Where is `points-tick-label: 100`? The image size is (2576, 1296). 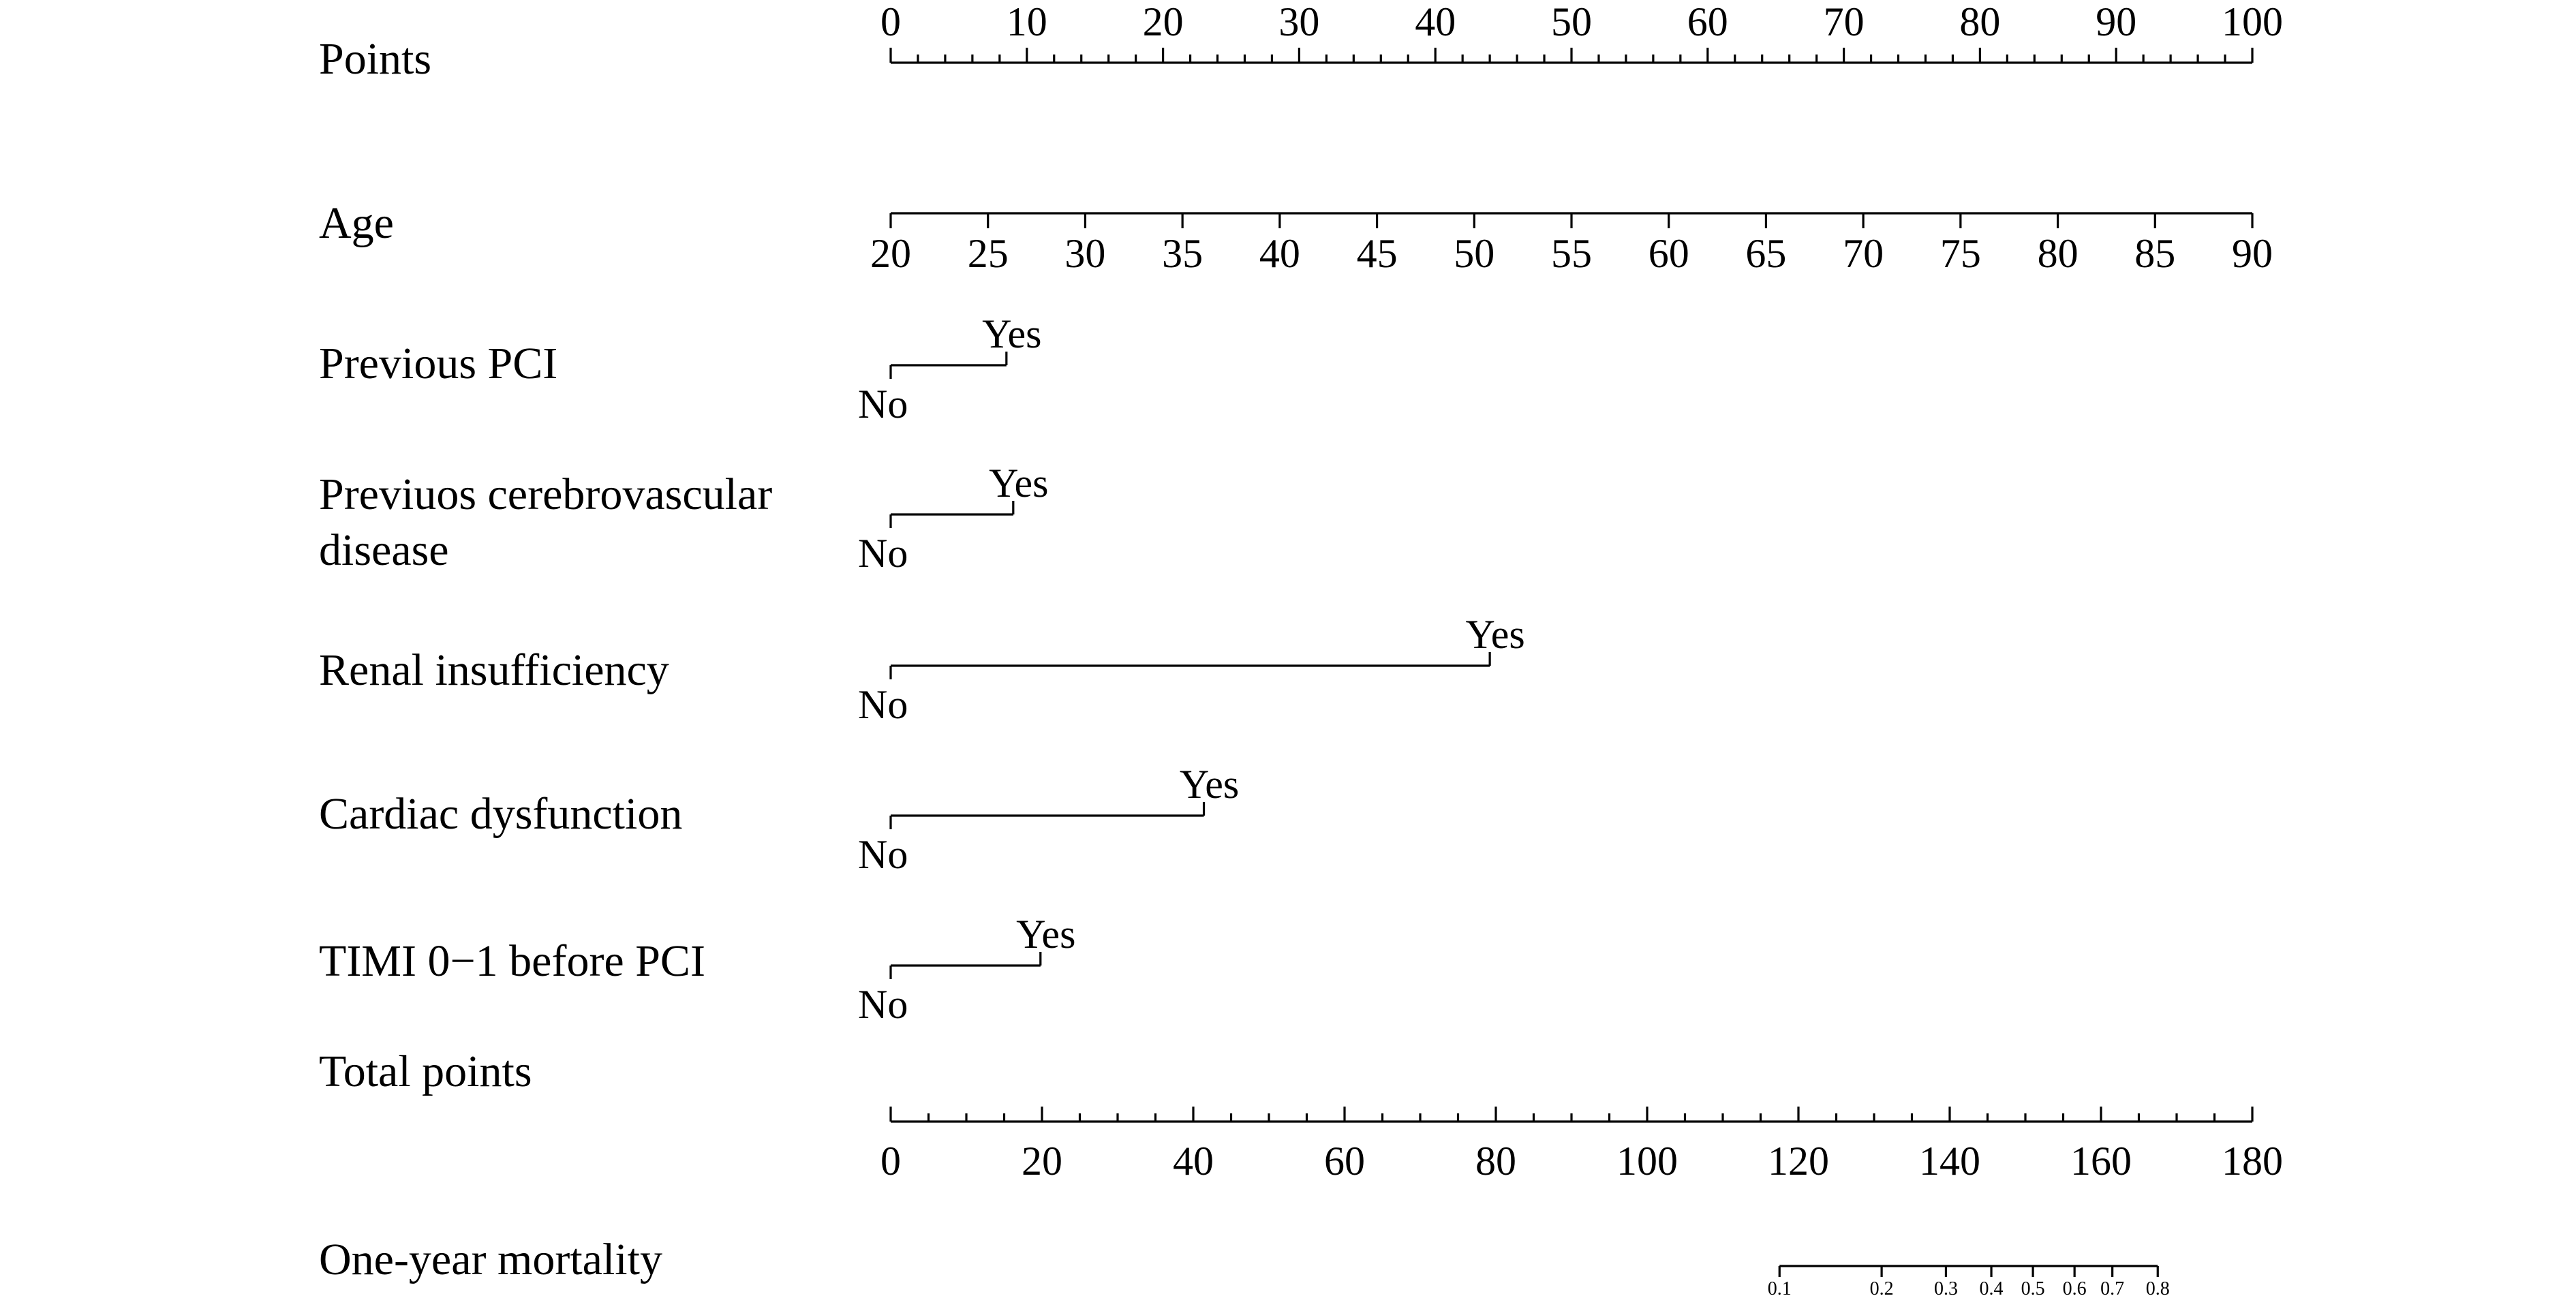
points-tick-label: 100 is located at coordinates (2252, 22).